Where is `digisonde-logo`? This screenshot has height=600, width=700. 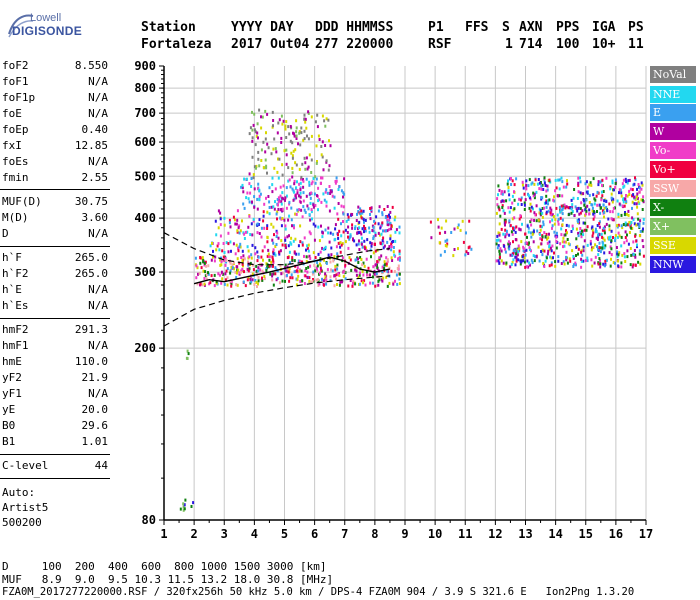 digisonde-logo is located at coordinates (38, 26).